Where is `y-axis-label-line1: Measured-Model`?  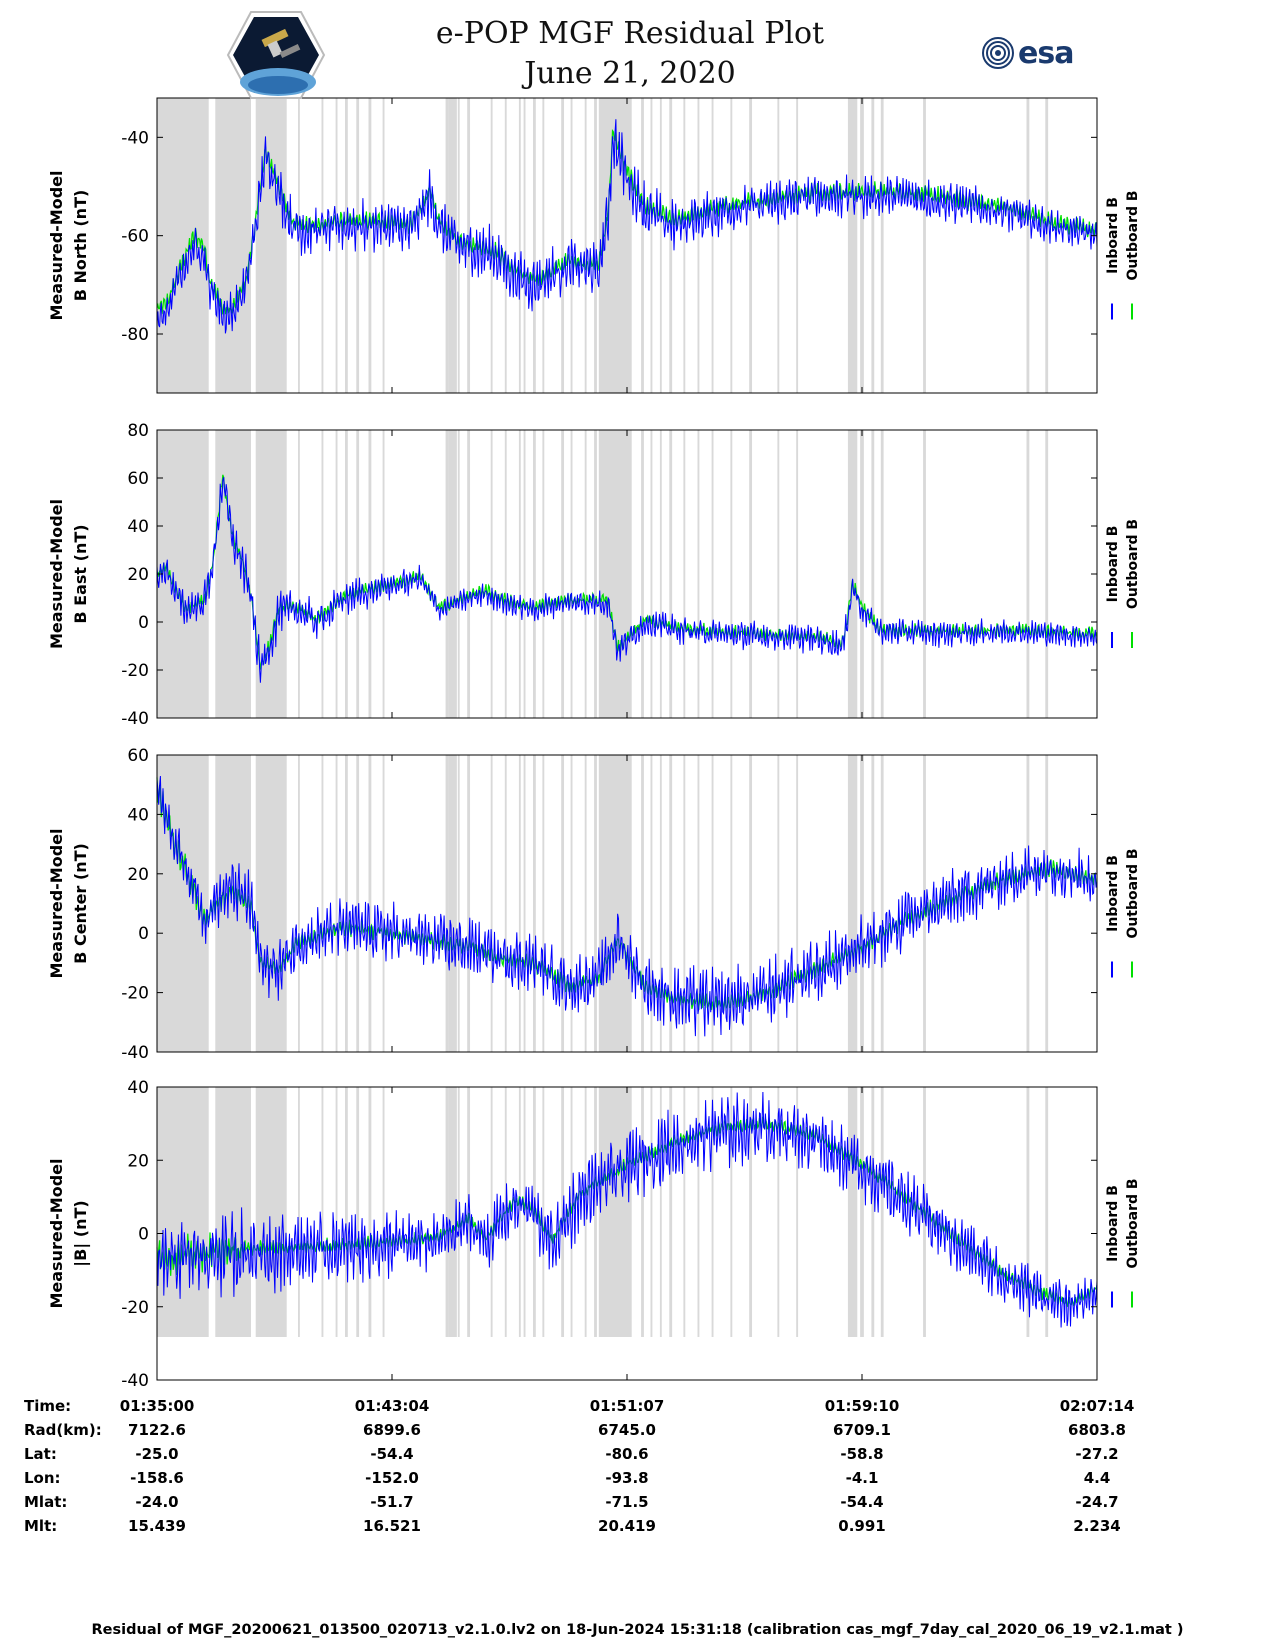 y-axis-label-line1: Measured-Model is located at coordinates (56, 574).